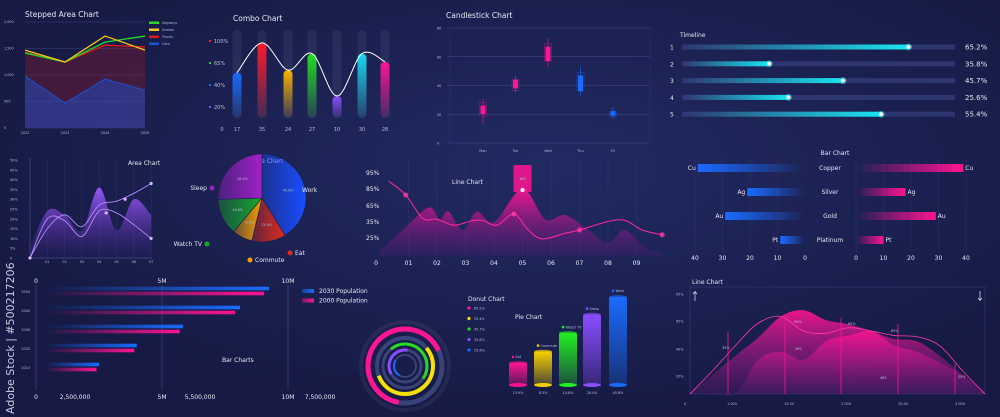 Image resolution: width=1000 pixels, height=417 pixels. What do you see at coordinates (439, 86) in the screenshot?
I see `y-tick-label: 40` at bounding box center [439, 86].